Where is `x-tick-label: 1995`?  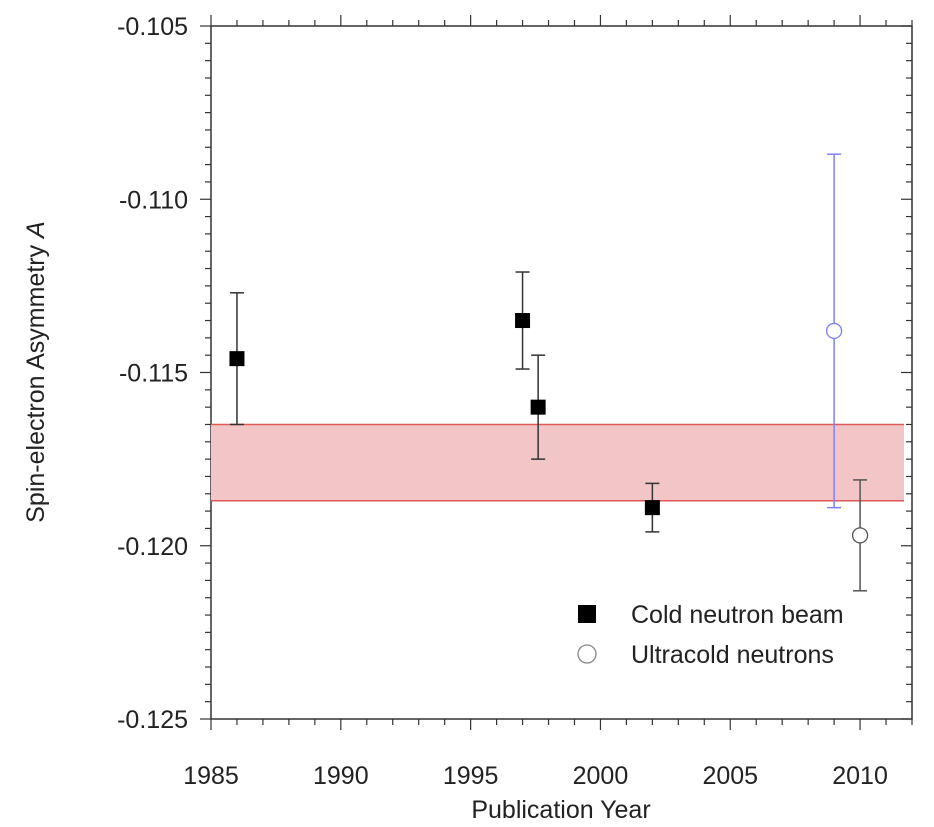 x-tick-label: 1995 is located at coordinates (471, 776).